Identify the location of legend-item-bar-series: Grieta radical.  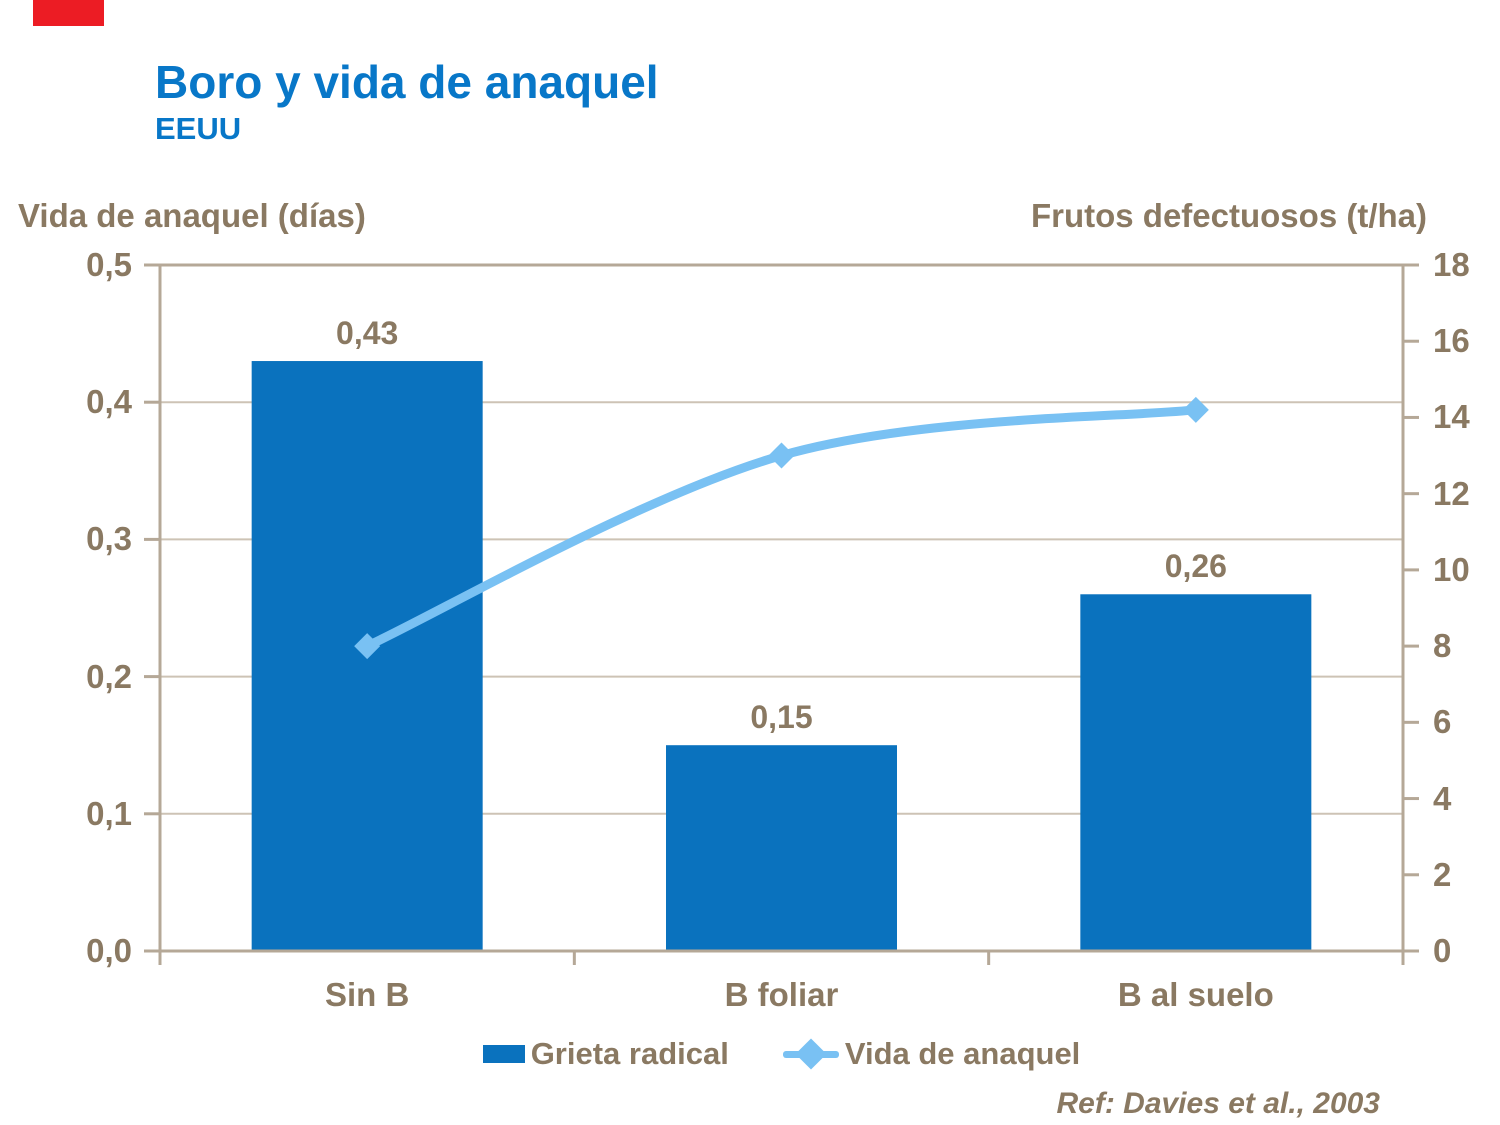
(605, 1054).